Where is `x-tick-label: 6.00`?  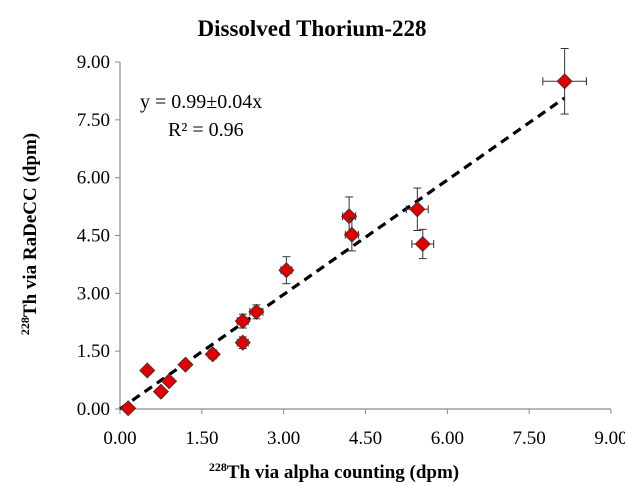
x-tick-label: 6.00 is located at coordinates (447, 438).